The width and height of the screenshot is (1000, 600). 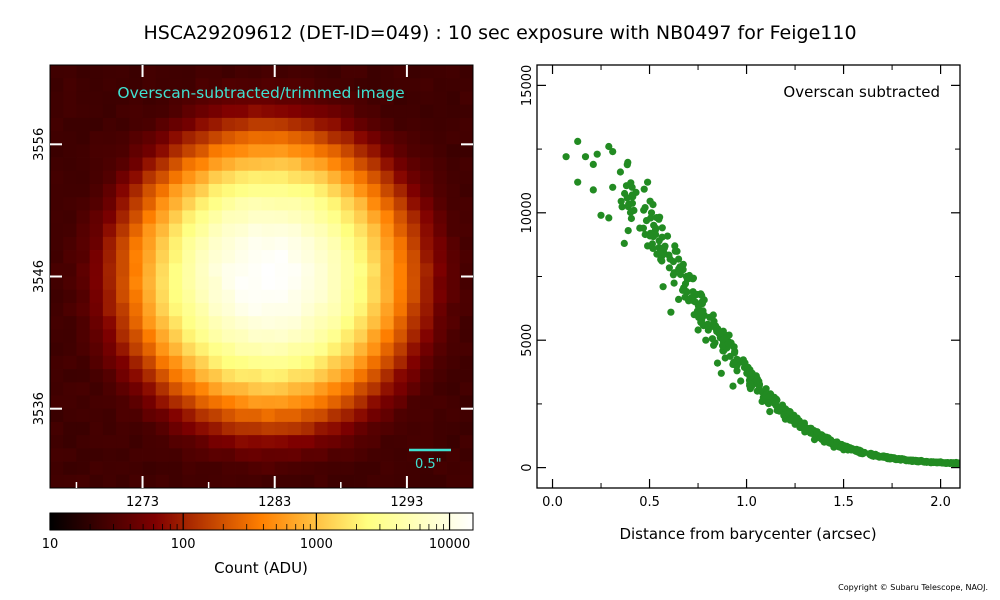 I want to click on colorbar-tick-label: 10, so click(x=50, y=544).